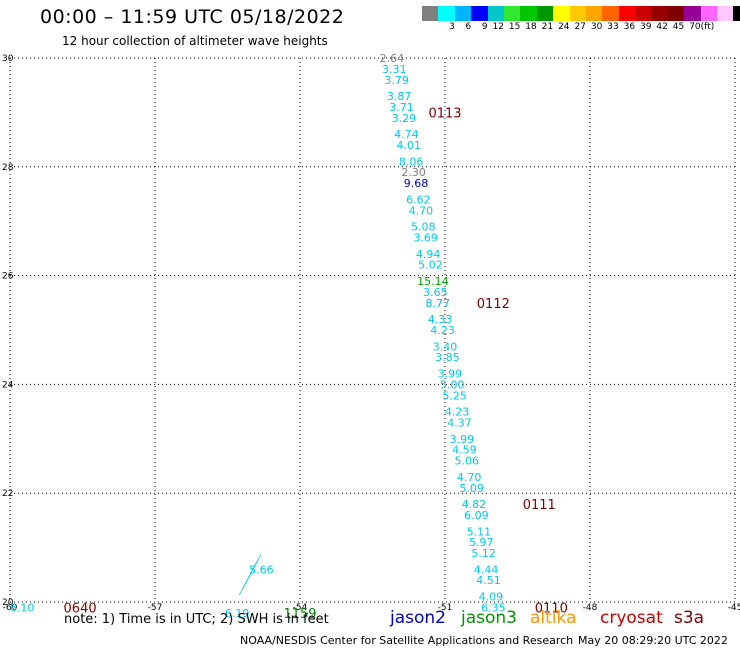 The width and height of the screenshot is (740, 650). Describe the element at coordinates (514, 27) in the screenshot. I see `color-scale-label: 15` at that location.